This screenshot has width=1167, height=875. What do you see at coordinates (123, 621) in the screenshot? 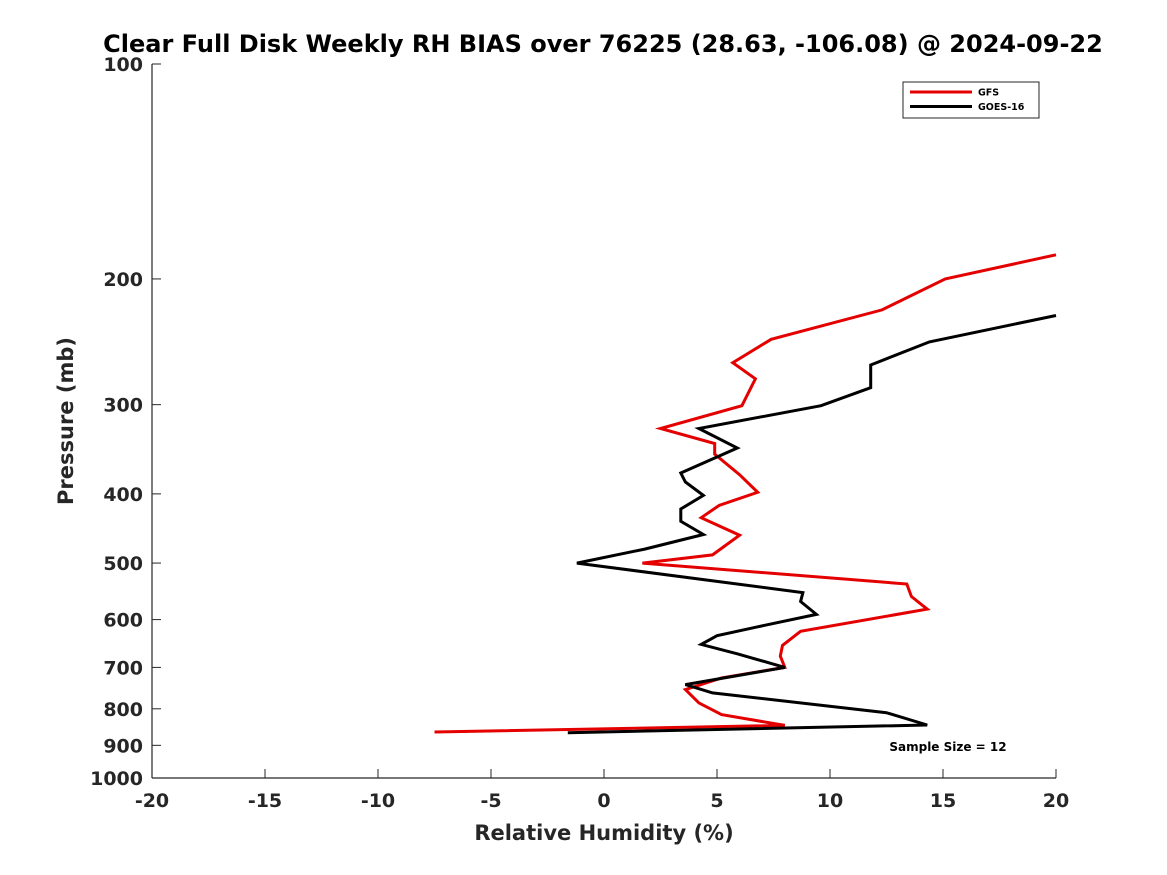
I see `y-tick-label: 600` at bounding box center [123, 621].